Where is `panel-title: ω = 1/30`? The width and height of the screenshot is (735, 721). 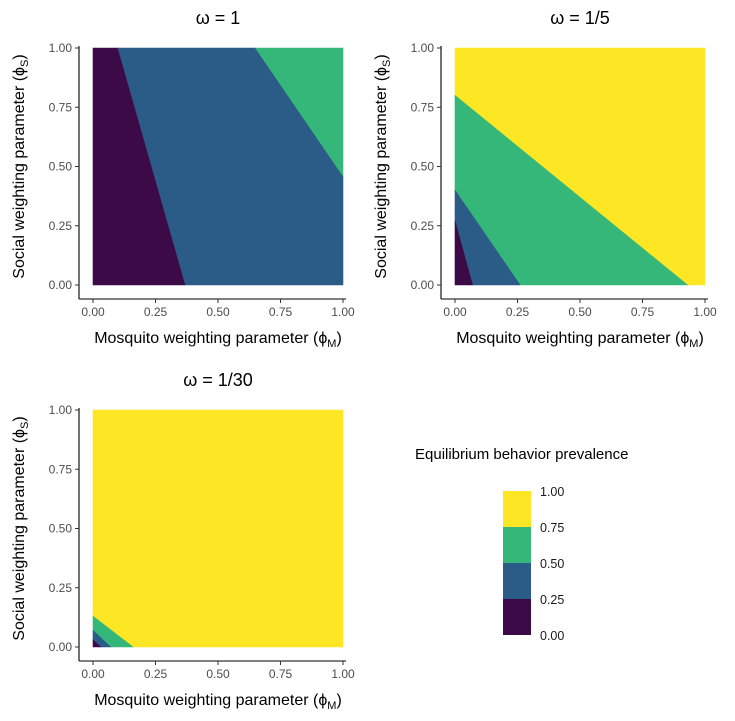 panel-title: ω = 1/30 is located at coordinates (218, 380).